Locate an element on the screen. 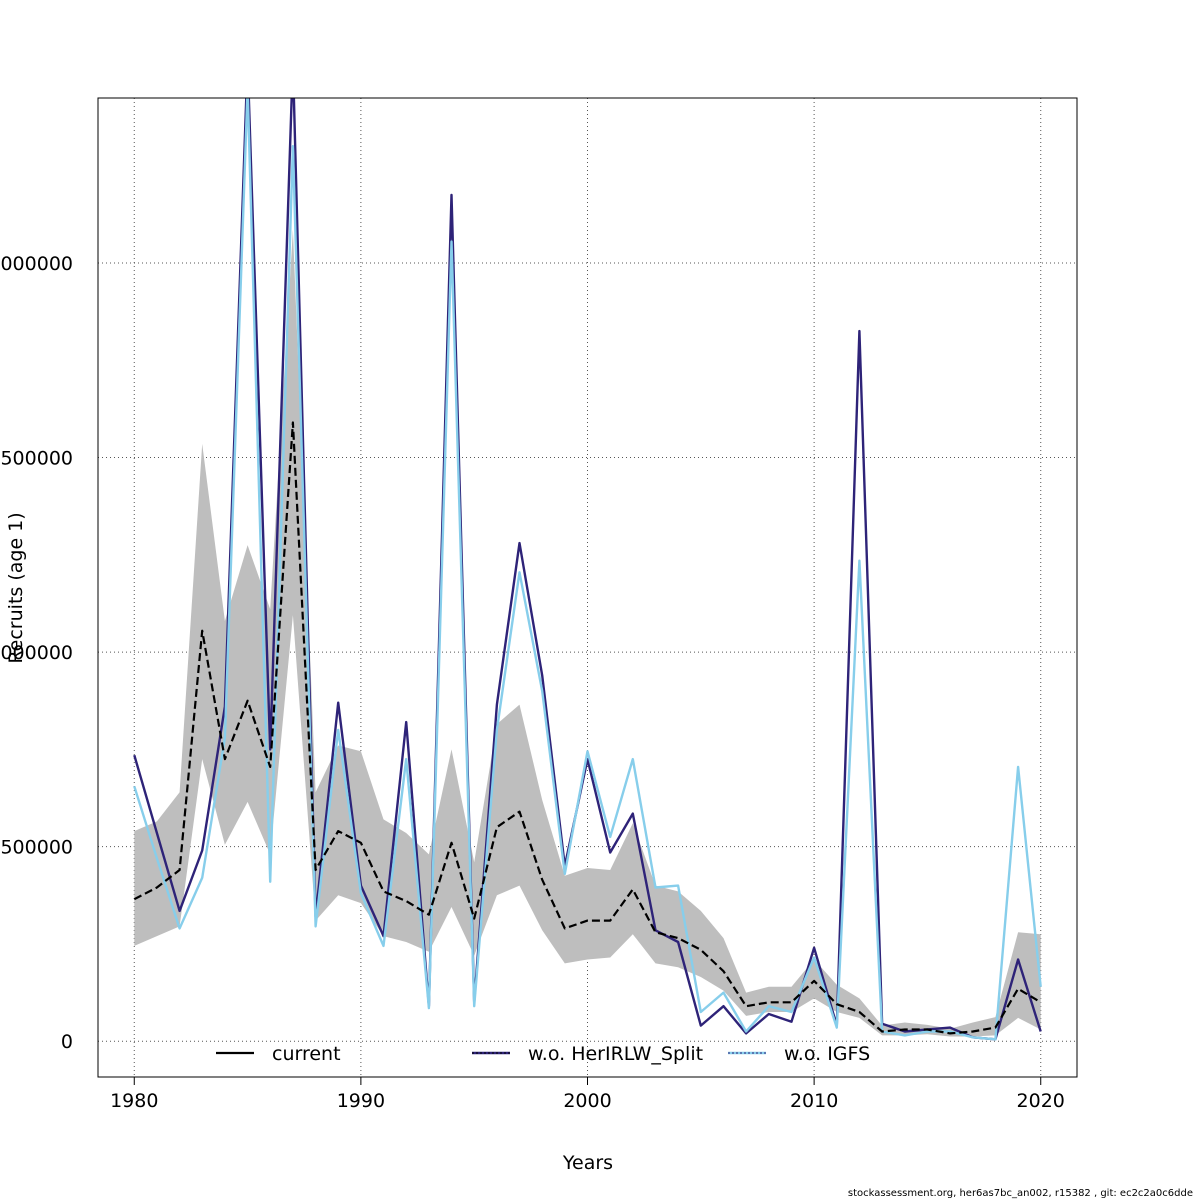 The height and width of the screenshot is (1200, 1200). x-tick-label: 2020 is located at coordinates (1041, 1101).